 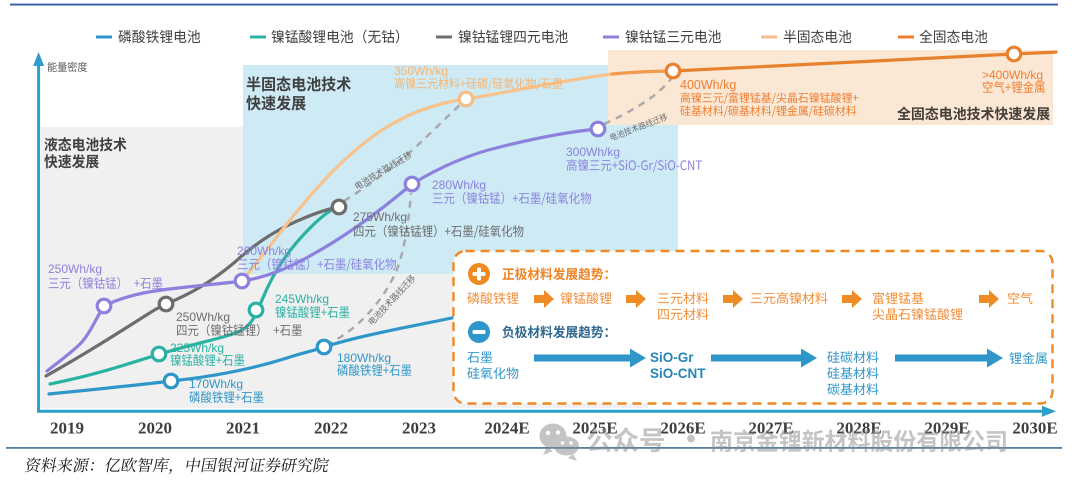 I want to click on svg-text: 2019, so click(x=67, y=428).